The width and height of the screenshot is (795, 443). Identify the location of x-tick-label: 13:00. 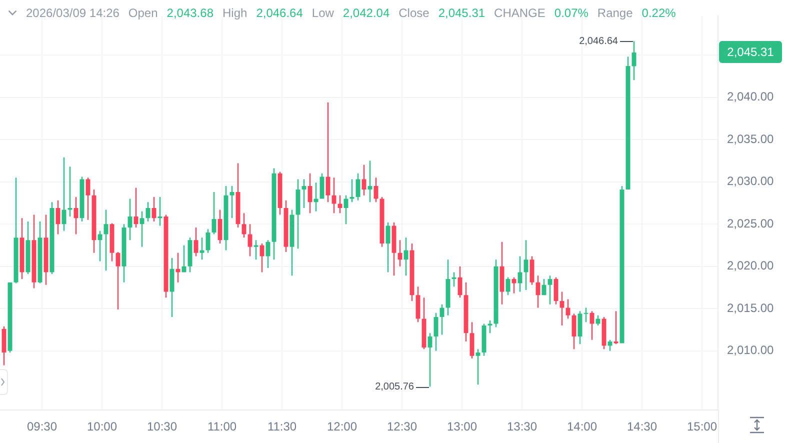
(462, 427).